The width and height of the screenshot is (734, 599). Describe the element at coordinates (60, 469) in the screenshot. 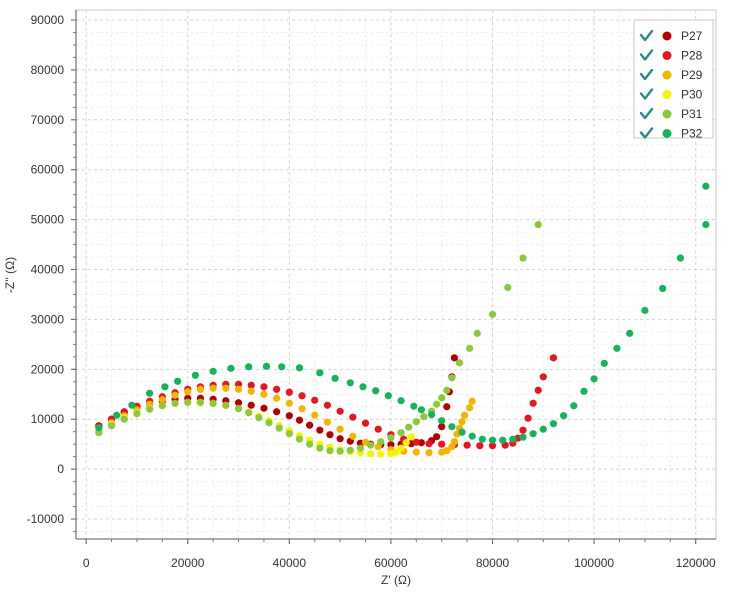

I see `y-tick-label: 0` at that location.